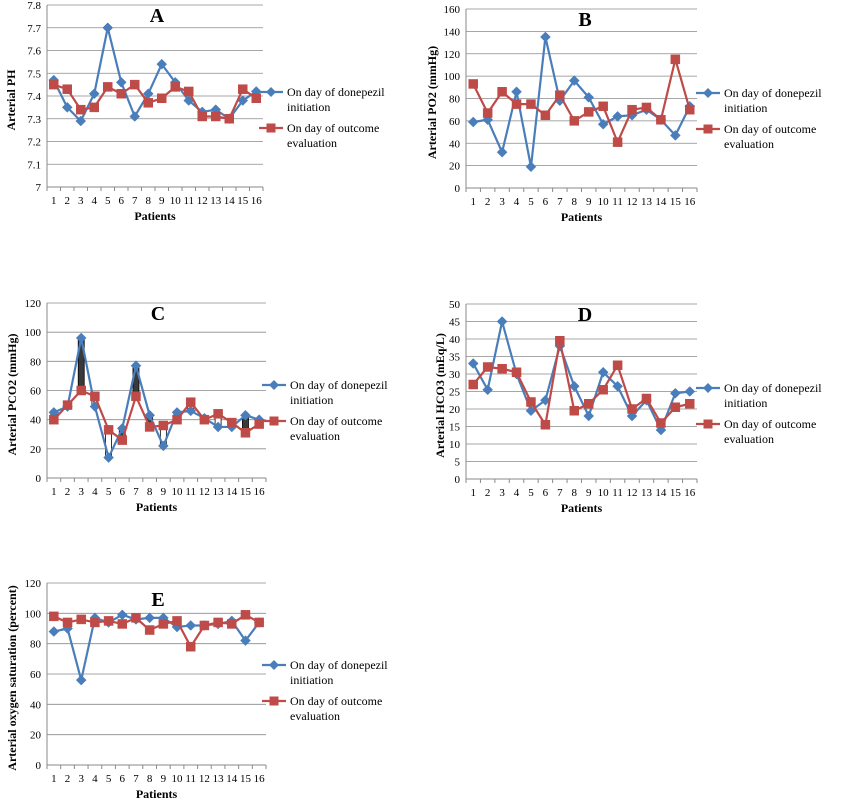 The width and height of the screenshot is (850, 806). I want to click on panel-letter: E, so click(157, 600).